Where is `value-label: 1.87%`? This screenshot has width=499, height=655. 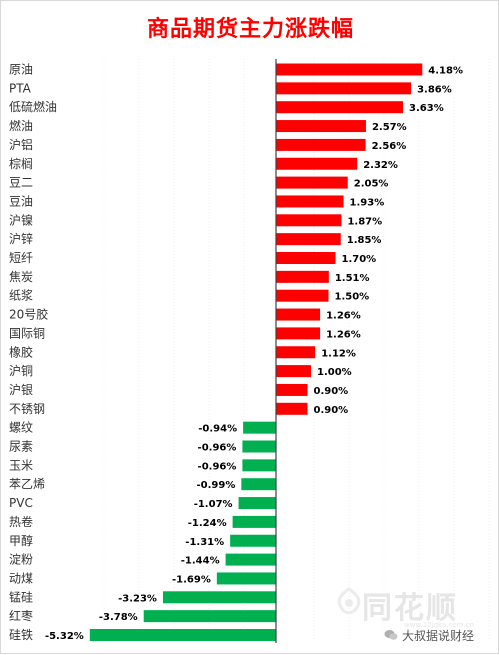 value-label: 1.87% is located at coordinates (364, 221).